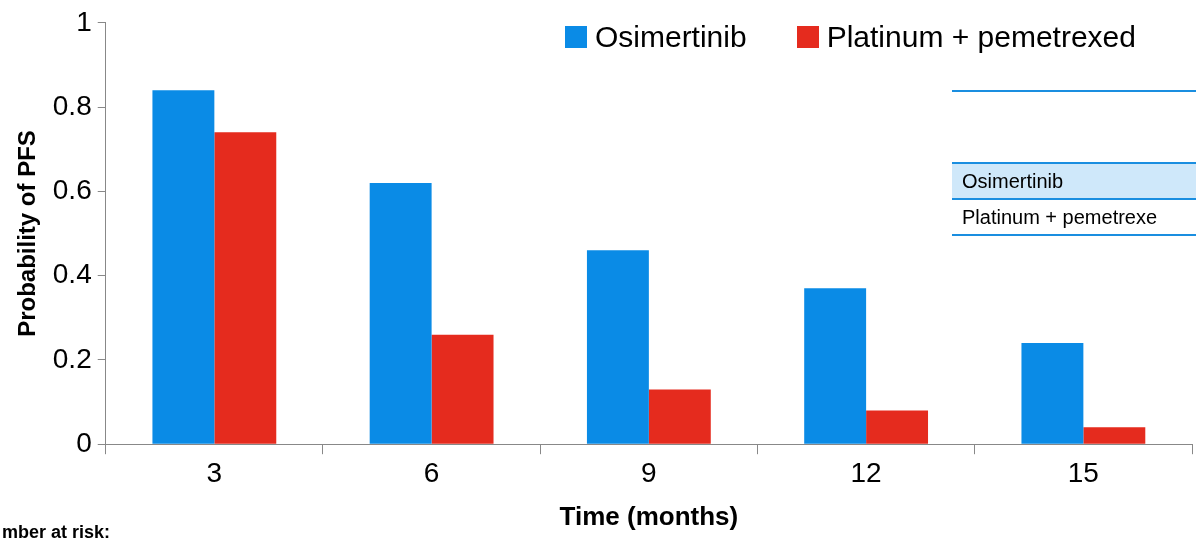 The height and width of the screenshot is (545, 1196). Describe the element at coordinates (56, 532) in the screenshot. I see `text: mber at risk:` at that location.